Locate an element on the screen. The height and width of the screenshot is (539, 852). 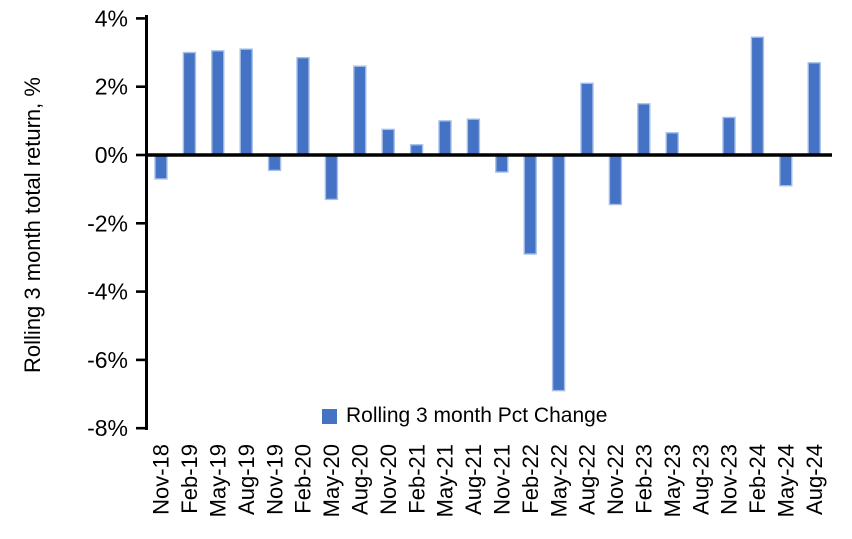
y-axis-tick-label: -2% is located at coordinates (107, 223).